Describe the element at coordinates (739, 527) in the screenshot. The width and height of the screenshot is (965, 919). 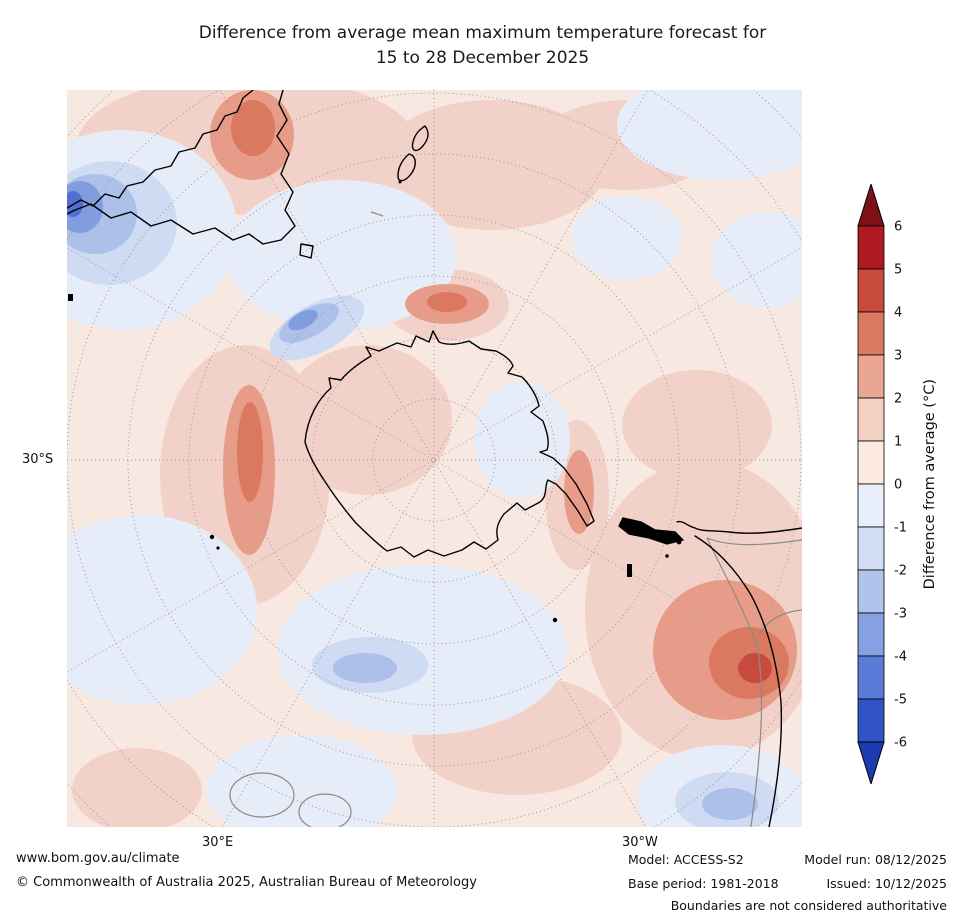
I see `south-america-atlantic-coast` at that location.